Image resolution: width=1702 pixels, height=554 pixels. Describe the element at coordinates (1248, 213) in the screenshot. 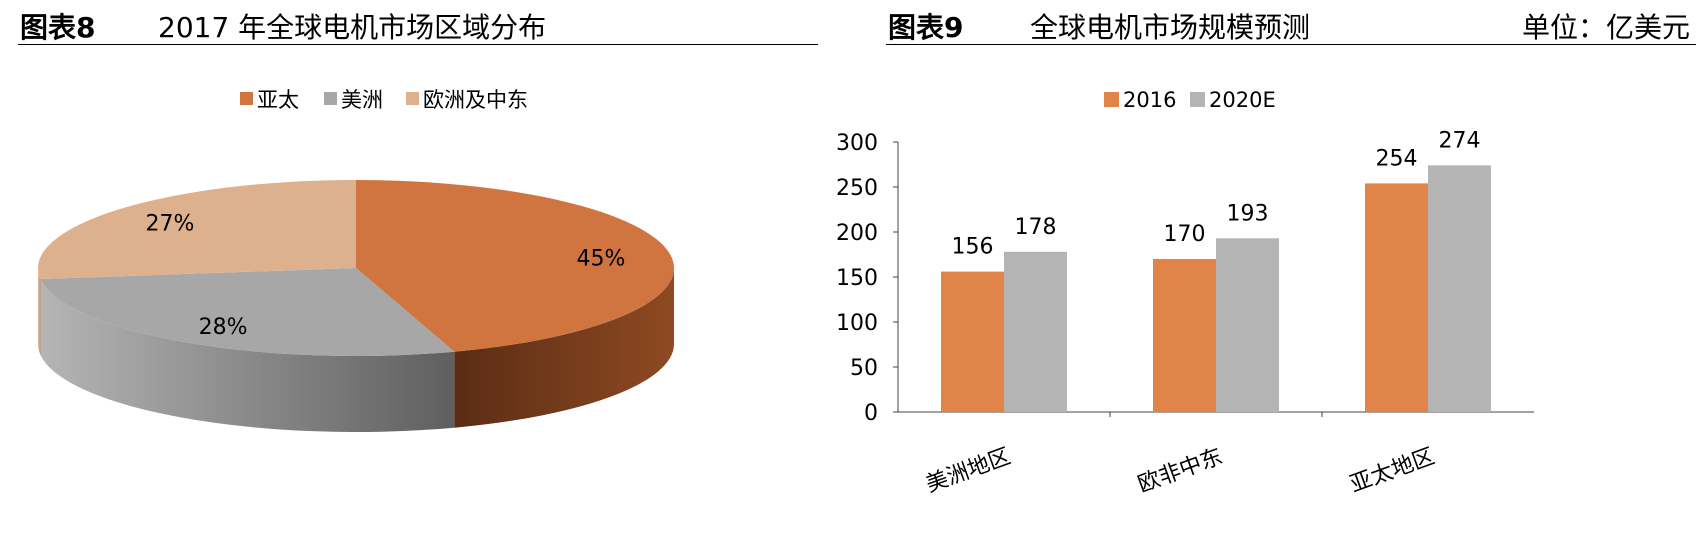

I see `bar-value-label: 193` at that location.